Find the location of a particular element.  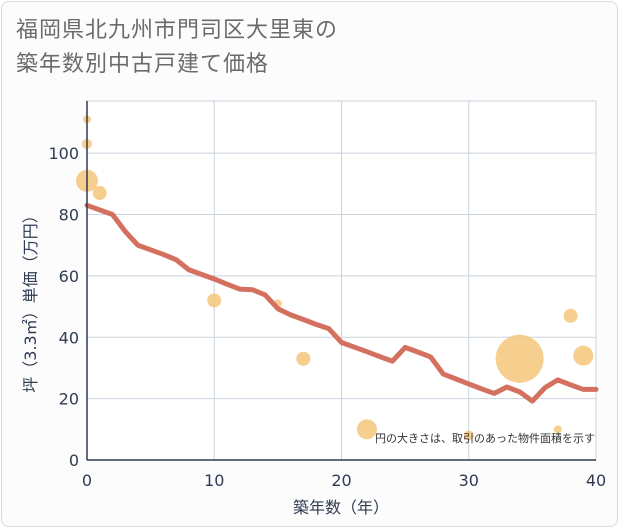

y-tick-label: 40 is located at coordinates (69, 337).